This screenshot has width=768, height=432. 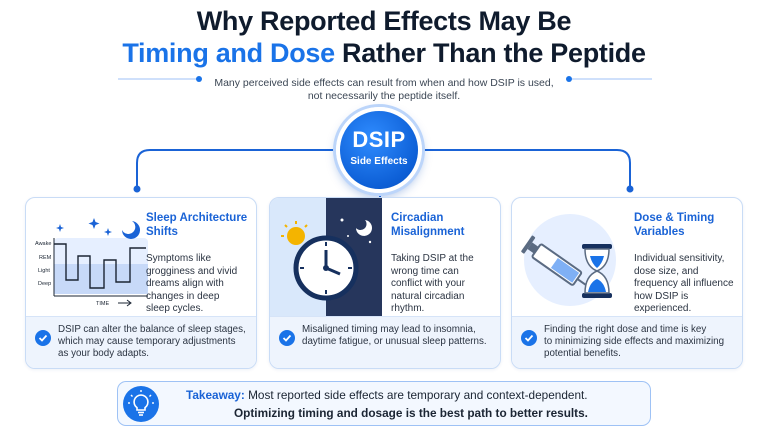 What do you see at coordinates (428, 225) in the screenshot?
I see `card-title: Circadian Misalignment` at bounding box center [428, 225].